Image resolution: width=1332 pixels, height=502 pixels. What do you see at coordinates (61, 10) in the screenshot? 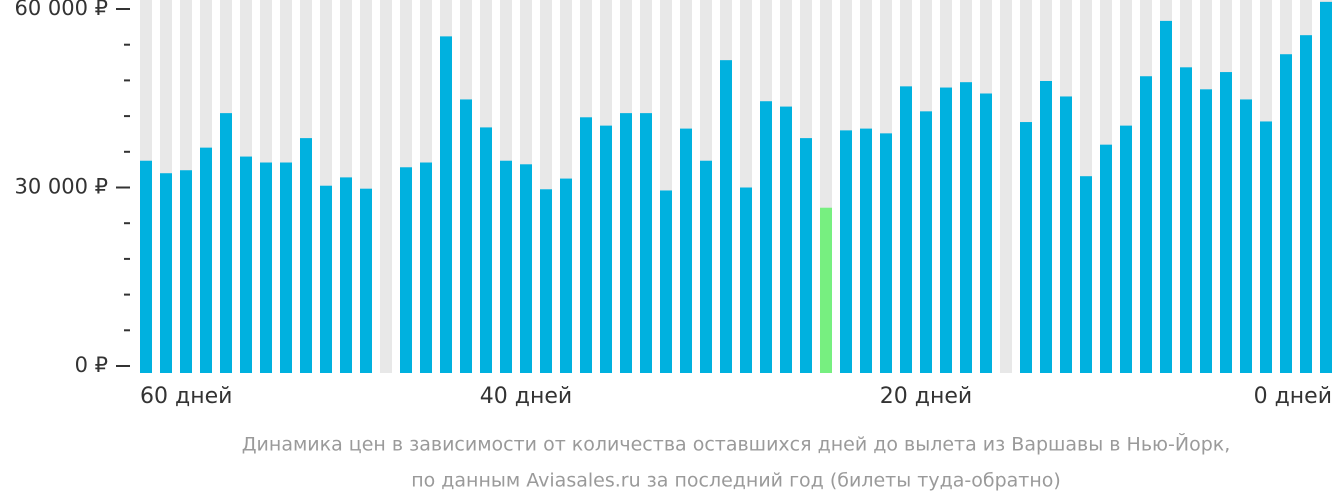
I see `y-tick-label: 60 000 ₽` at bounding box center [61, 10].